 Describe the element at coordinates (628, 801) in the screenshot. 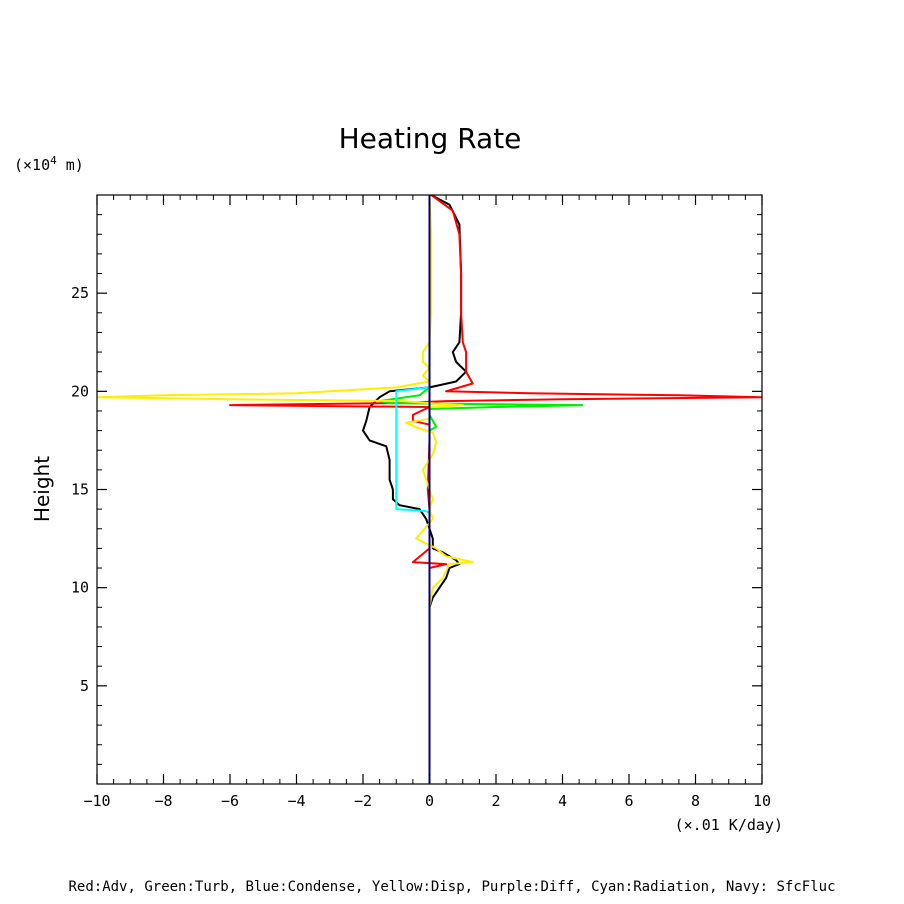

I see `x-tick-label: 6` at that location.